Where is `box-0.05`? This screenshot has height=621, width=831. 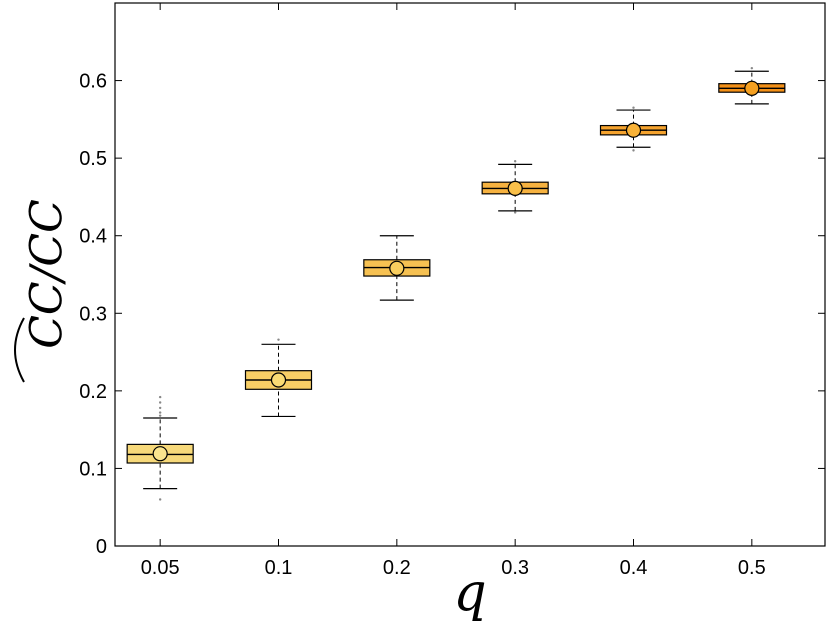 box-0.05 is located at coordinates (160, 448).